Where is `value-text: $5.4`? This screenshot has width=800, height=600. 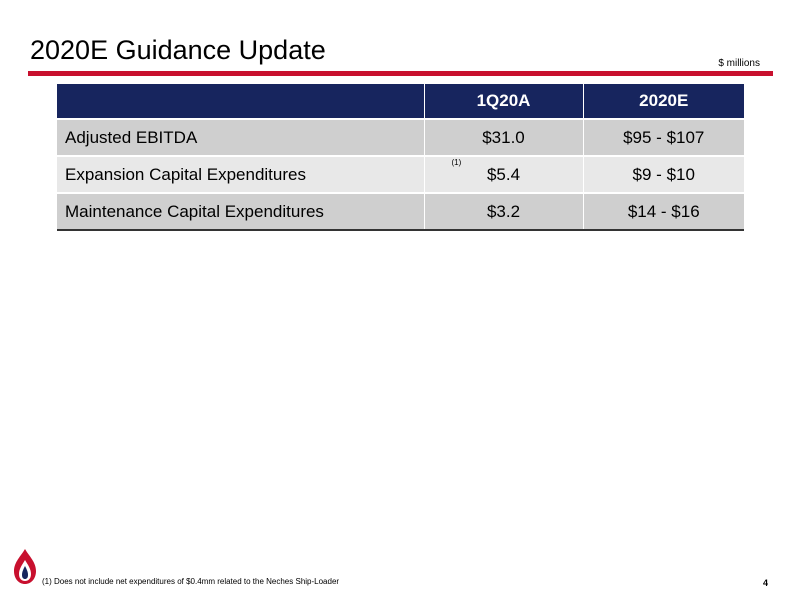 value-text: $5.4 is located at coordinates (503, 174).